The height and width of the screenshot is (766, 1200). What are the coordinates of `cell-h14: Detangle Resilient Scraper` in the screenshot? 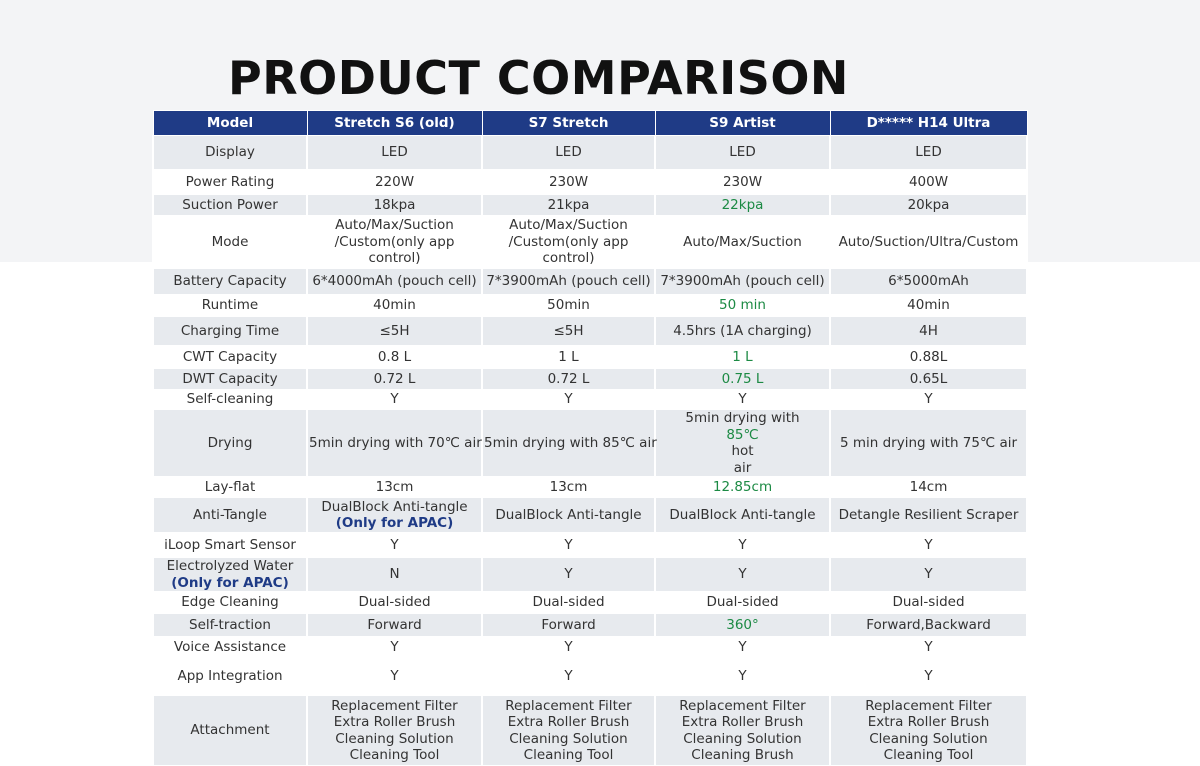 It's located at (928, 515).